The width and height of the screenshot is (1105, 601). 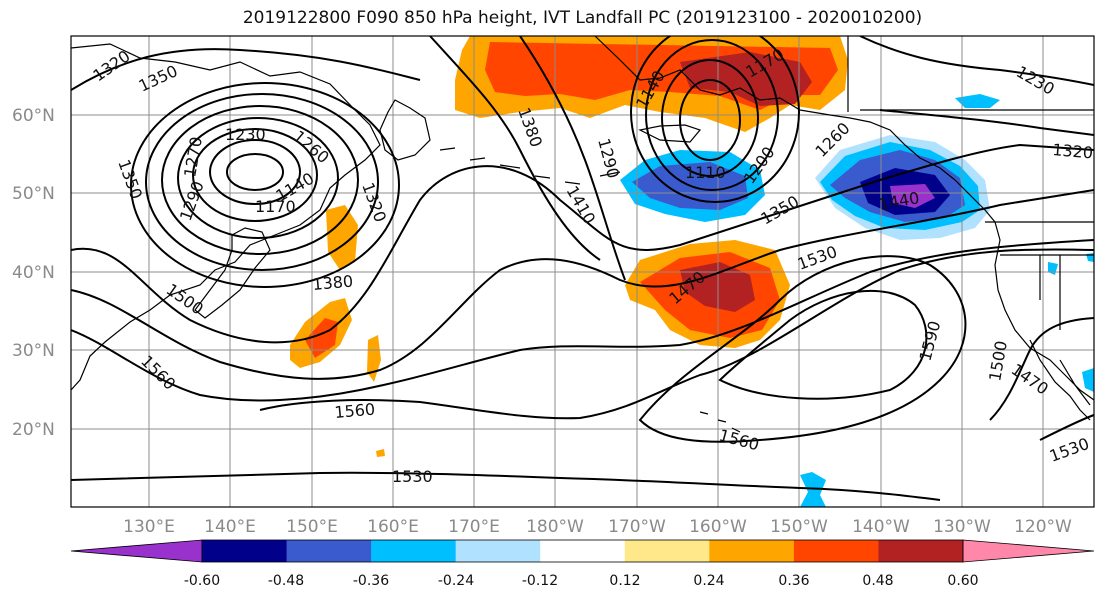 I want to click on colorbar-segments, so click(x=582, y=551).